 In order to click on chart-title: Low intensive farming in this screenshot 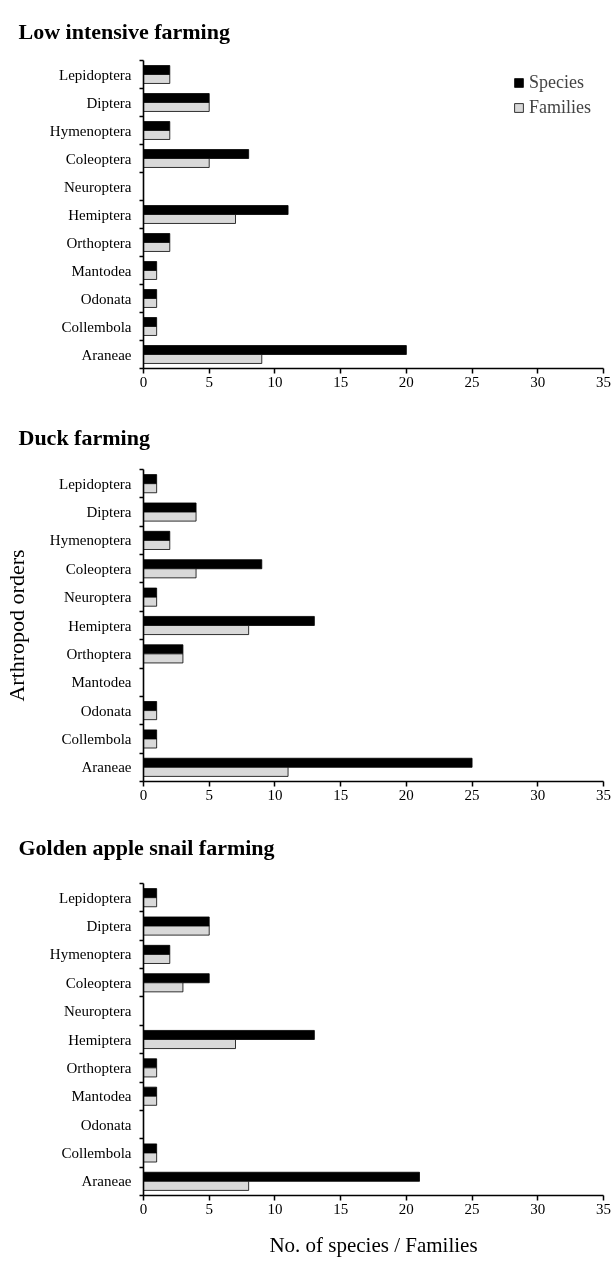, I will do `click(124, 31)`.